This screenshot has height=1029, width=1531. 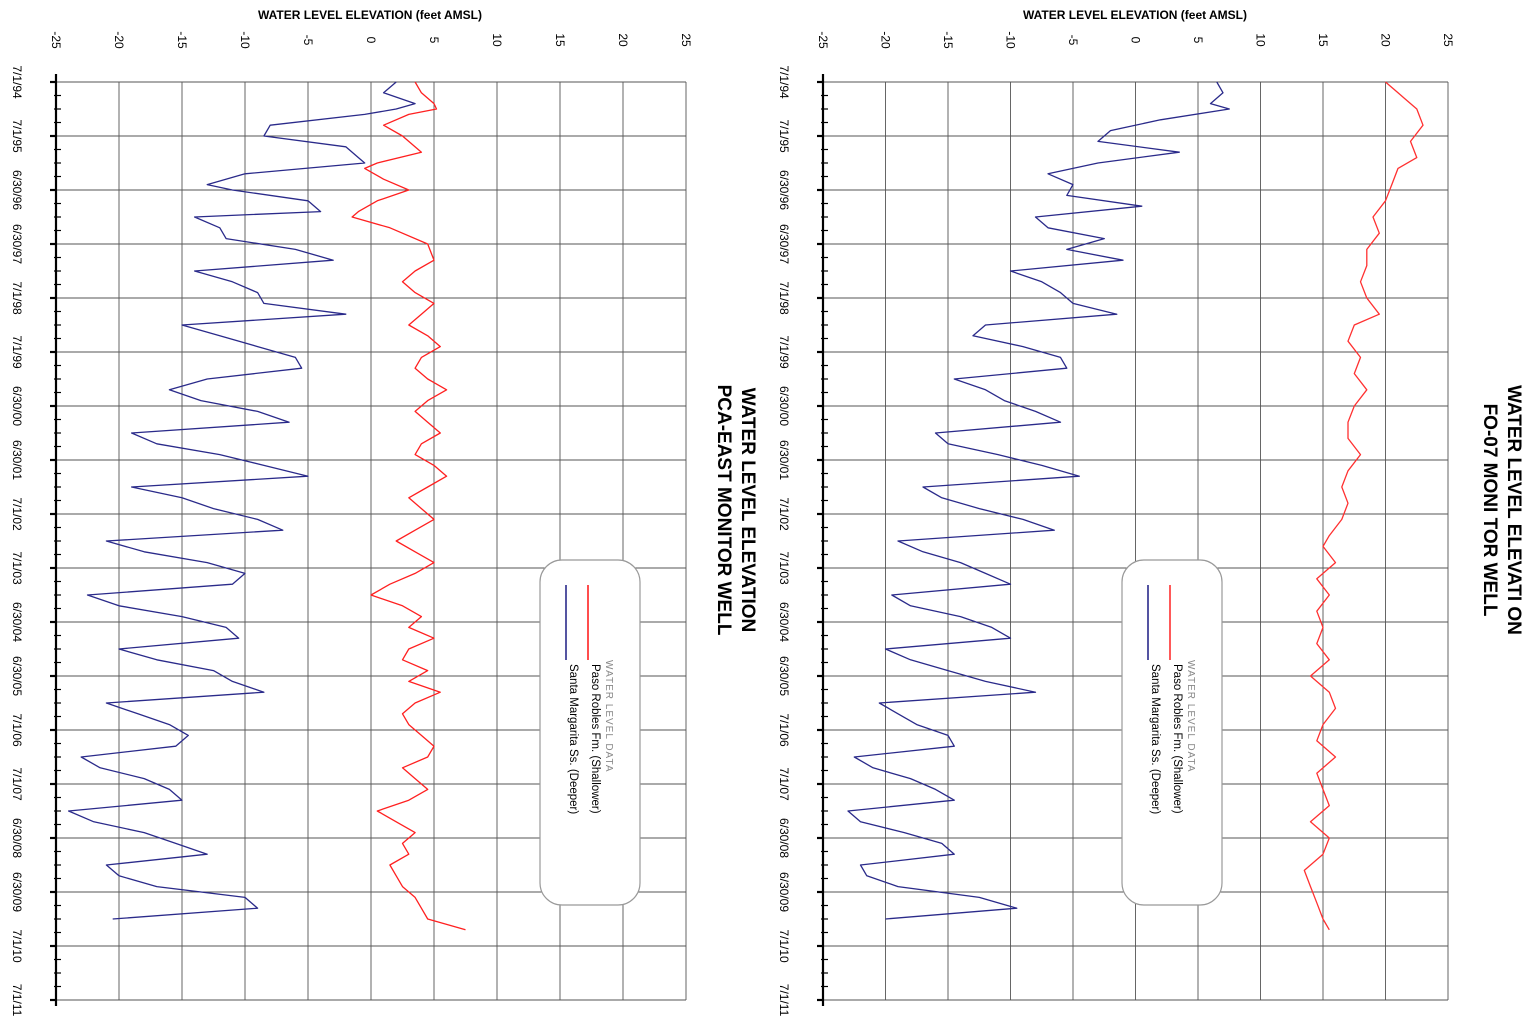 What do you see at coordinates (723, 510) in the screenshot?
I see `chart-title-line2-pca-east: PCA-EAST MONITOR WELL` at bounding box center [723, 510].